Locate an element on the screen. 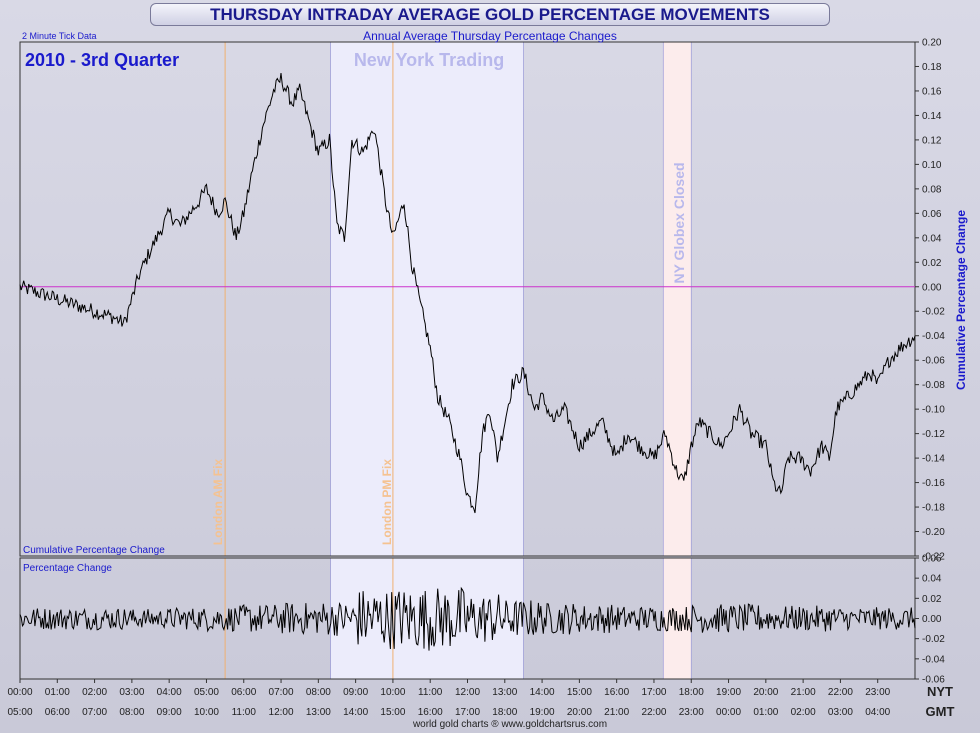  x-tick-label-nyt: 04:00 is located at coordinates (169, 692).